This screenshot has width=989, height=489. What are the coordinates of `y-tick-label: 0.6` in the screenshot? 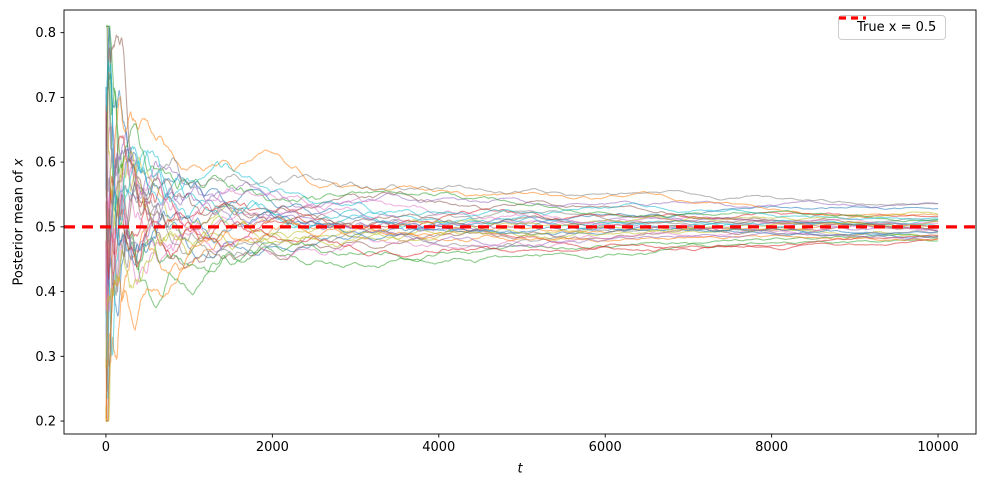 It's located at (45, 163).